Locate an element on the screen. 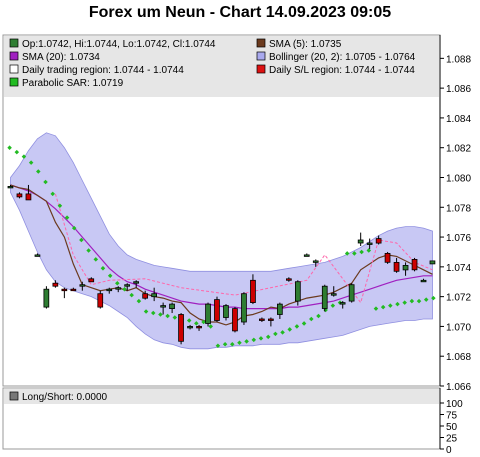  legend-box is located at coordinates (221, 66).